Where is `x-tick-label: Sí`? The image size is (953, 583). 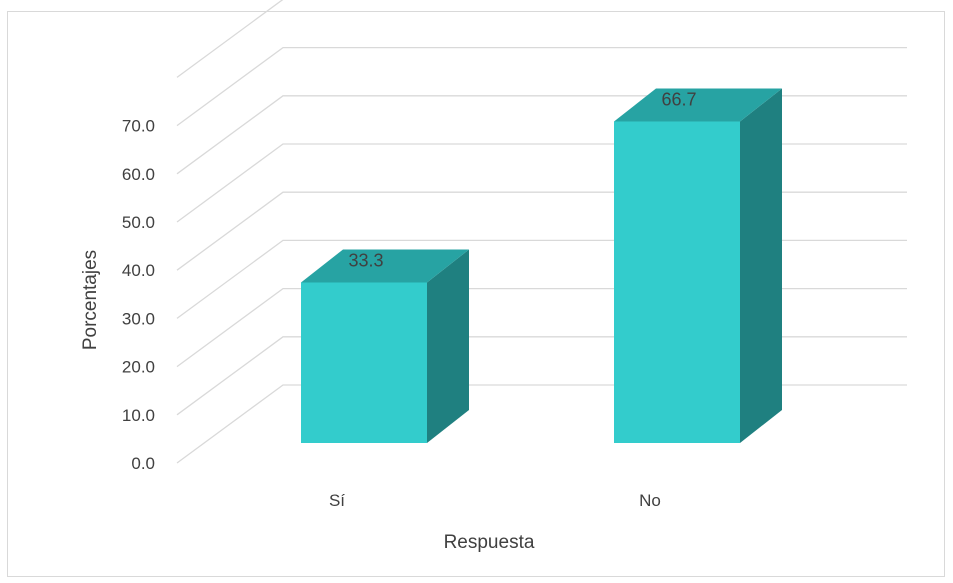 x-tick-label: Sí is located at coordinates (337, 500).